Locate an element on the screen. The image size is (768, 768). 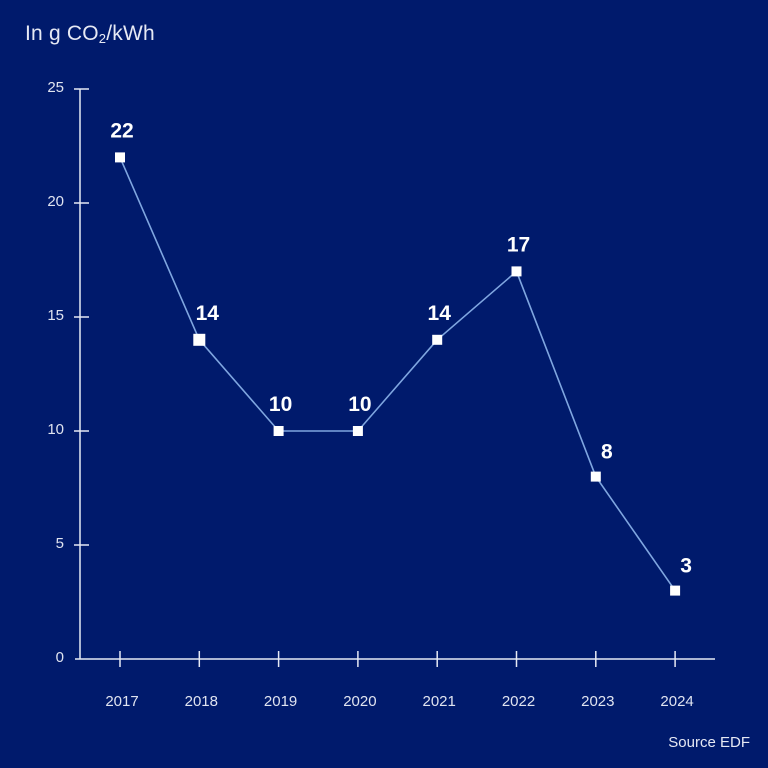
x-tick-label: 2022 is located at coordinates (518, 701).